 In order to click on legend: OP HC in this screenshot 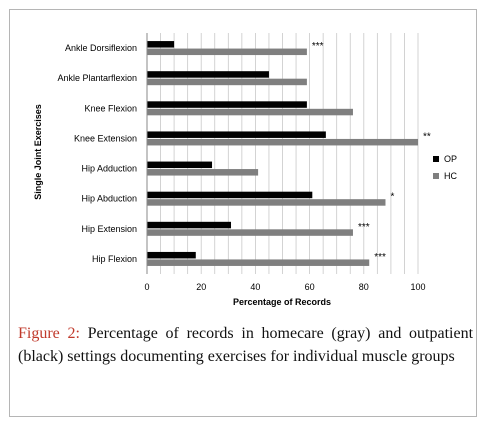, I will do `click(445, 167)`.